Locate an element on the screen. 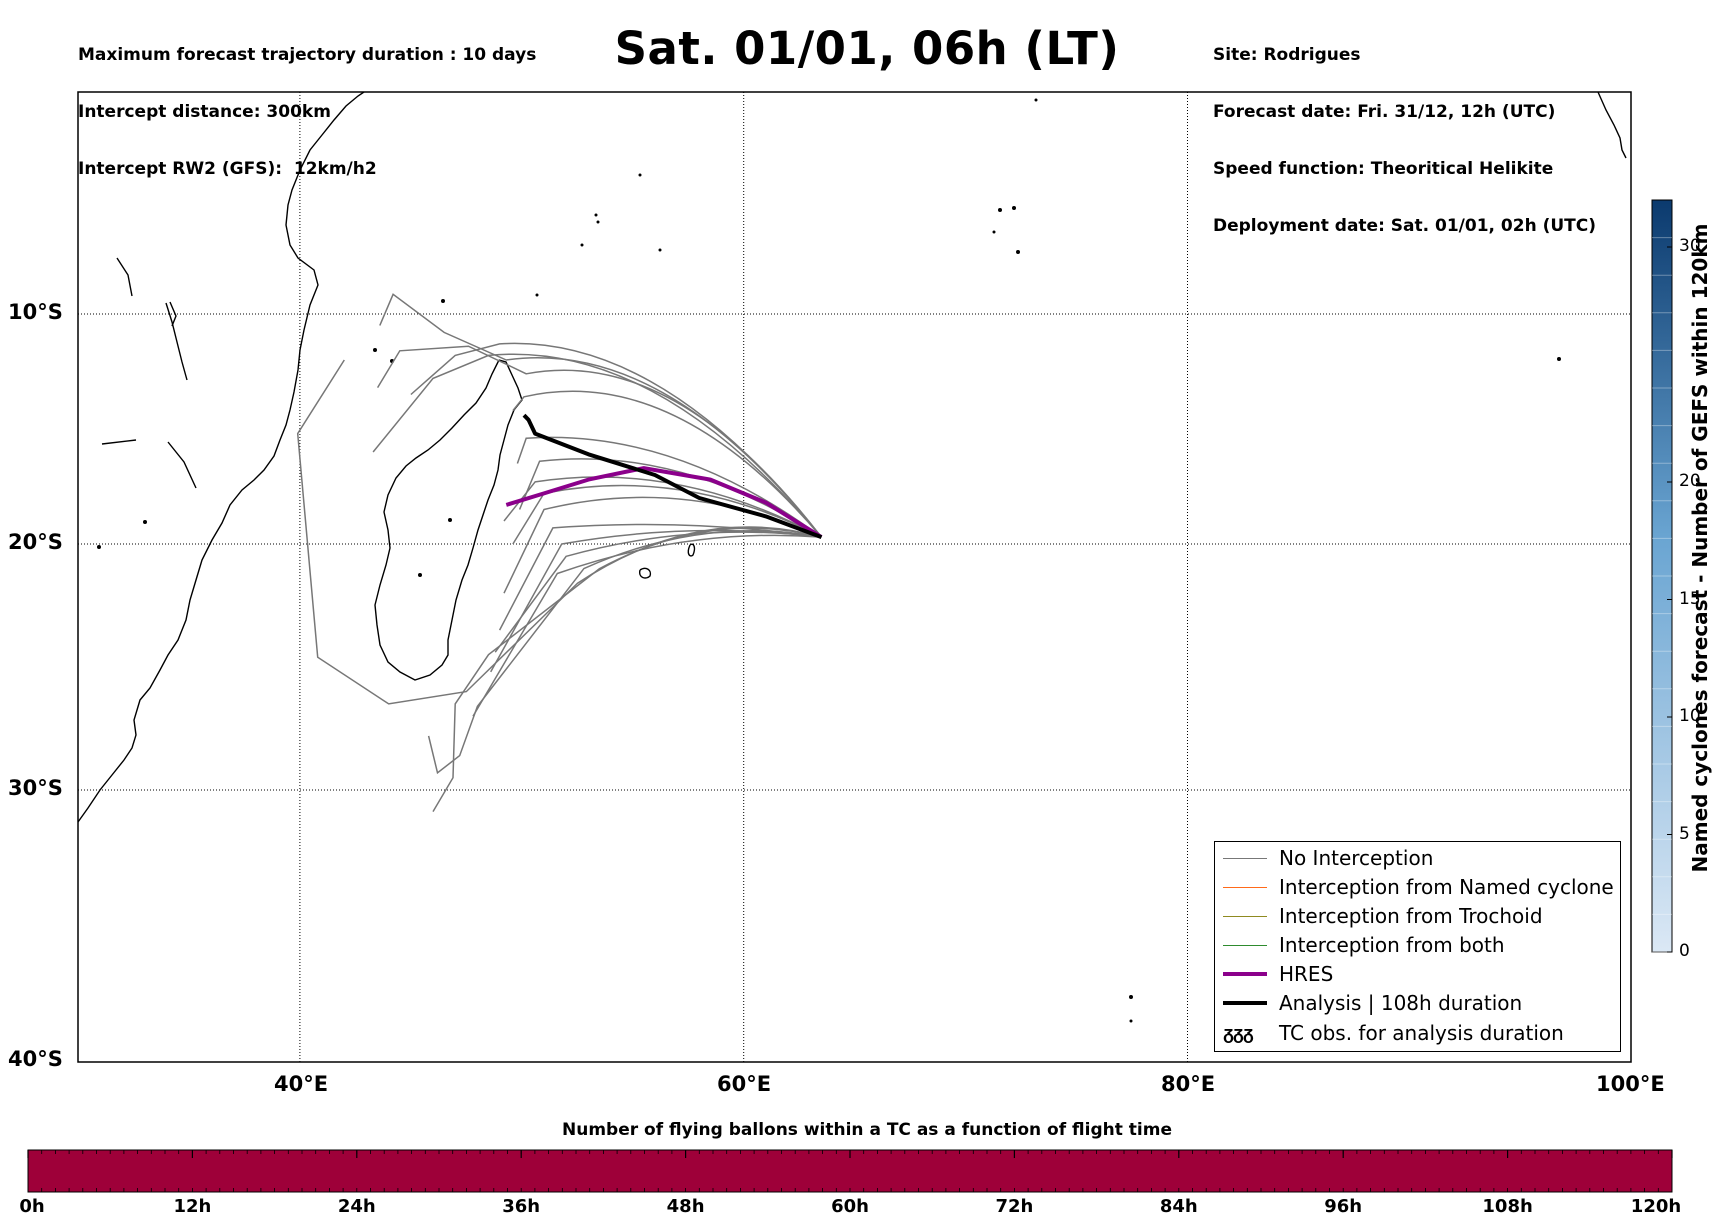  mauritius-coast is located at coordinates (691, 550).